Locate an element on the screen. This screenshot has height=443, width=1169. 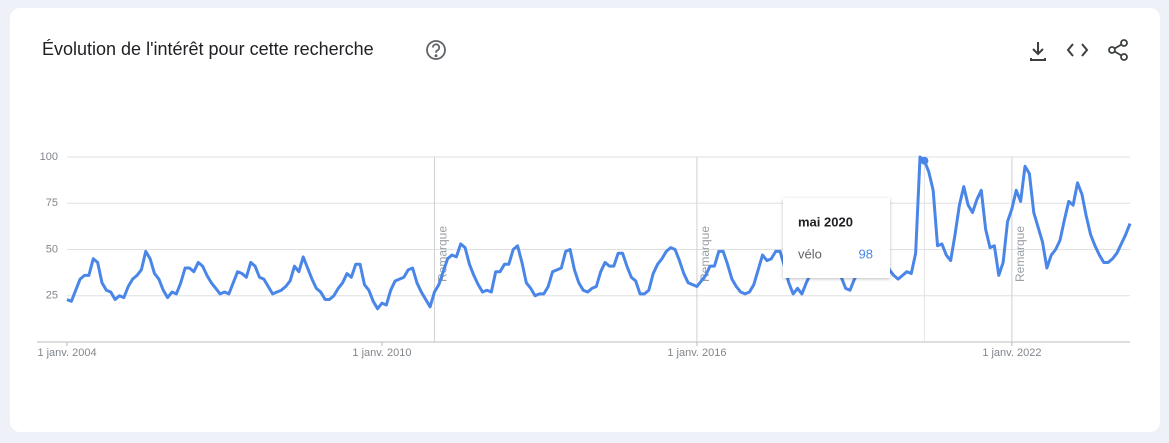
download-icon is located at coordinates (1038, 51).